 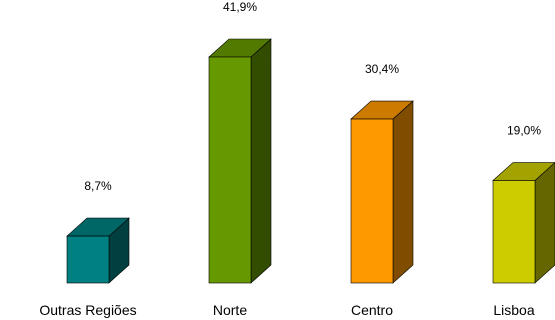 What do you see at coordinates (230, 310) in the screenshot?
I see `category-label-1: Norte` at bounding box center [230, 310].